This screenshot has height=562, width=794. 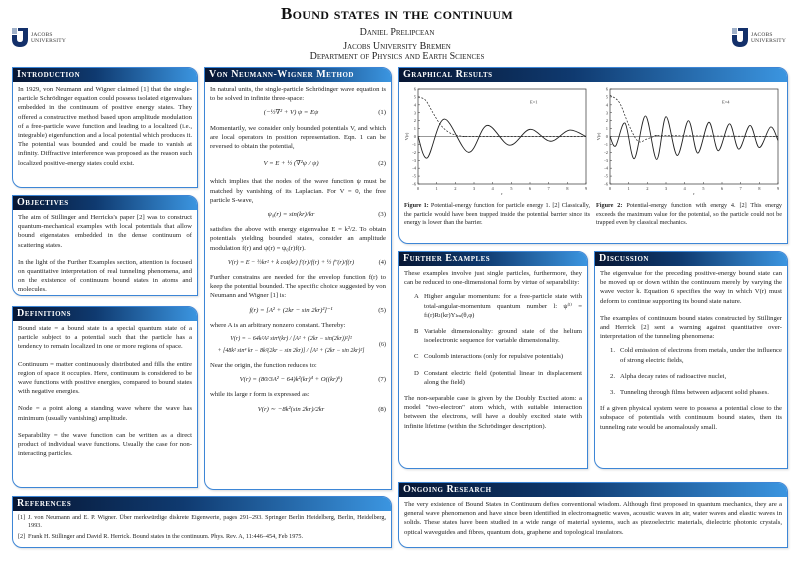 What do you see at coordinates (298, 75) in the screenshot?
I see `section-title: Von Neumann-Wigner Method` at bounding box center [298, 75].